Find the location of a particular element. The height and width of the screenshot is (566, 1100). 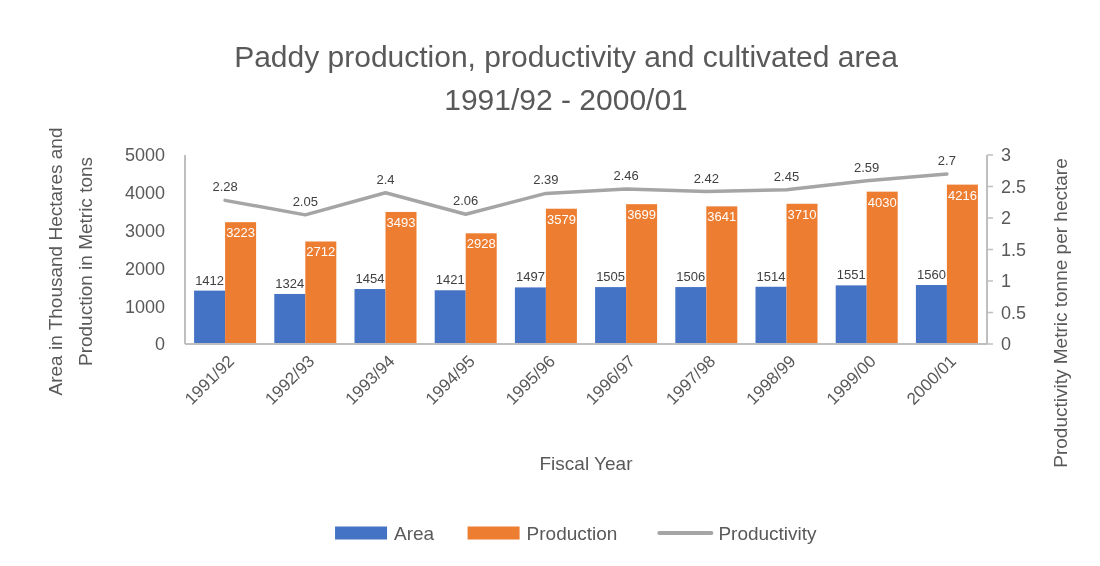

y2-tick-label: 0.5 is located at coordinates (1014, 312).